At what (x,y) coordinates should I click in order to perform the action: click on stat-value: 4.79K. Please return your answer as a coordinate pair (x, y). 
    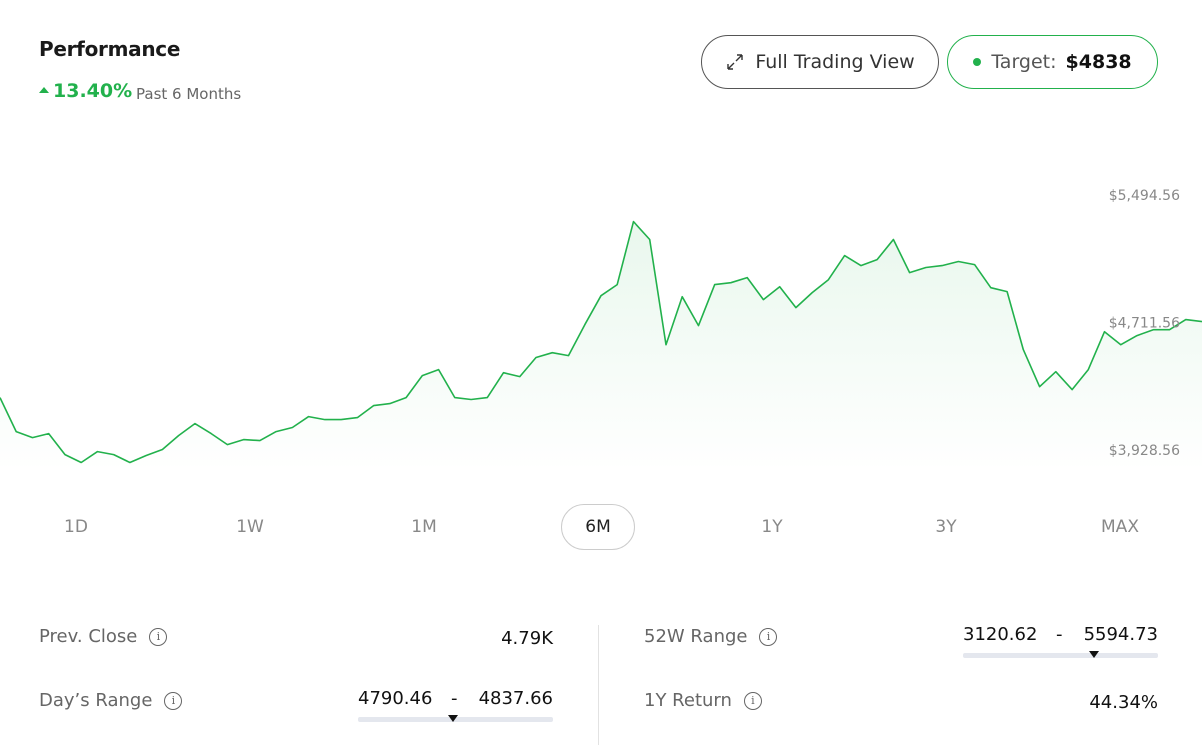
    Looking at the image, I should click on (527, 638).